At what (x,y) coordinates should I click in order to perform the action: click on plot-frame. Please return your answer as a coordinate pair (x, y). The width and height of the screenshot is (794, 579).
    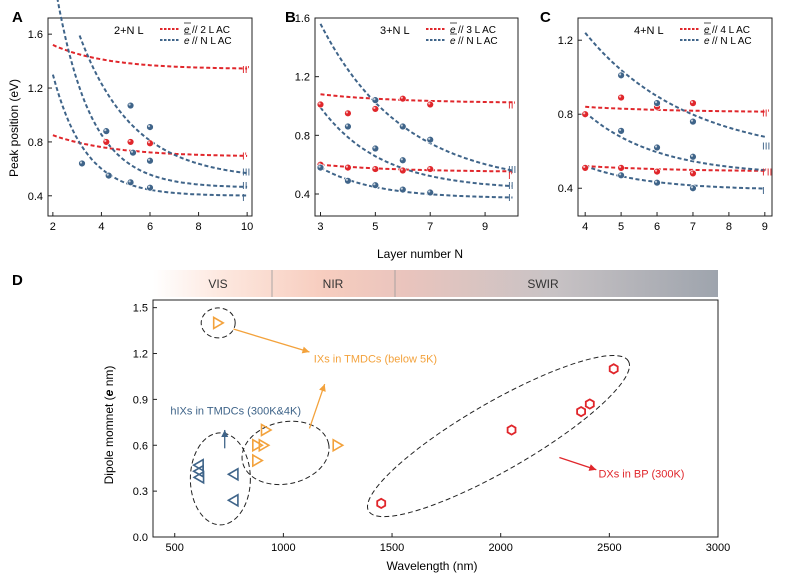
    Looking at the image, I should click on (675, 117).